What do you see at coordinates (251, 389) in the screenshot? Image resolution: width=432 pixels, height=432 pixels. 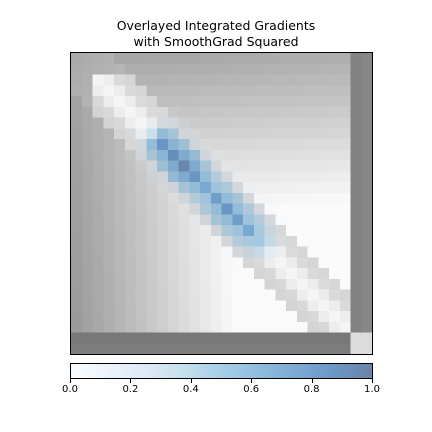 I see `colorbar-tick-label: 0.6` at bounding box center [251, 389].